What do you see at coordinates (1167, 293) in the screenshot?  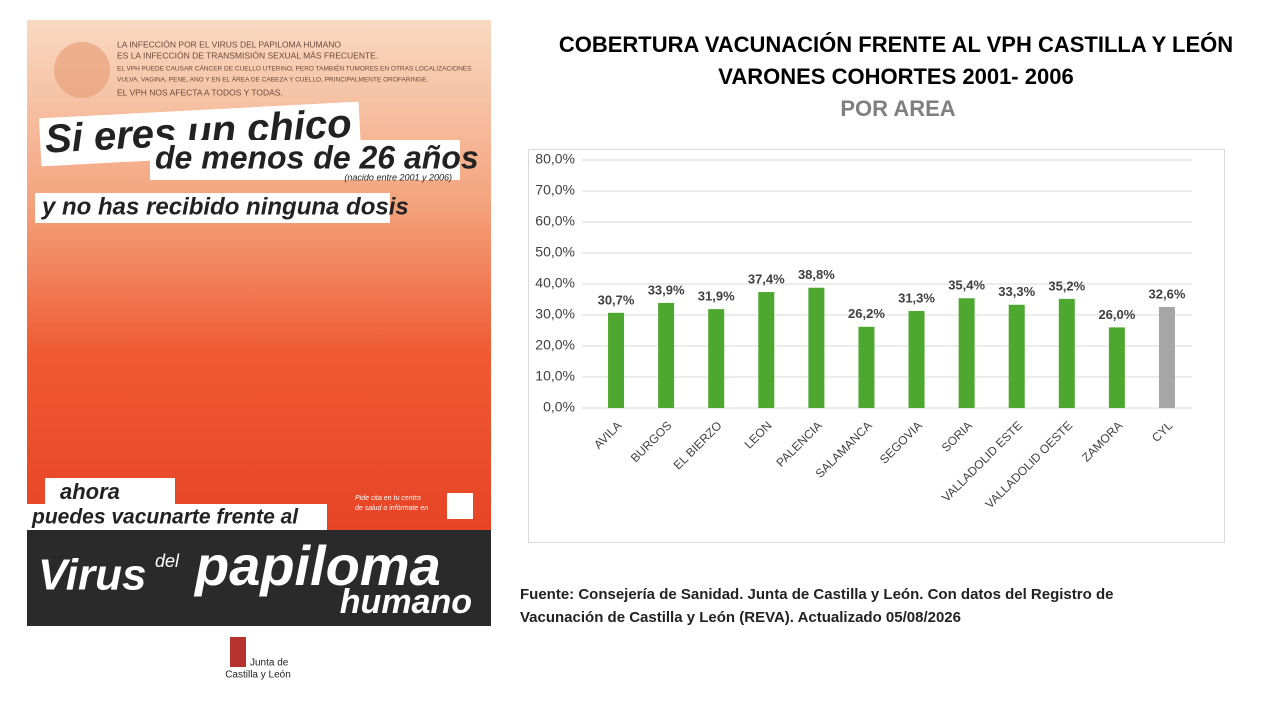 I see `data-label: 32,6%` at bounding box center [1167, 293].